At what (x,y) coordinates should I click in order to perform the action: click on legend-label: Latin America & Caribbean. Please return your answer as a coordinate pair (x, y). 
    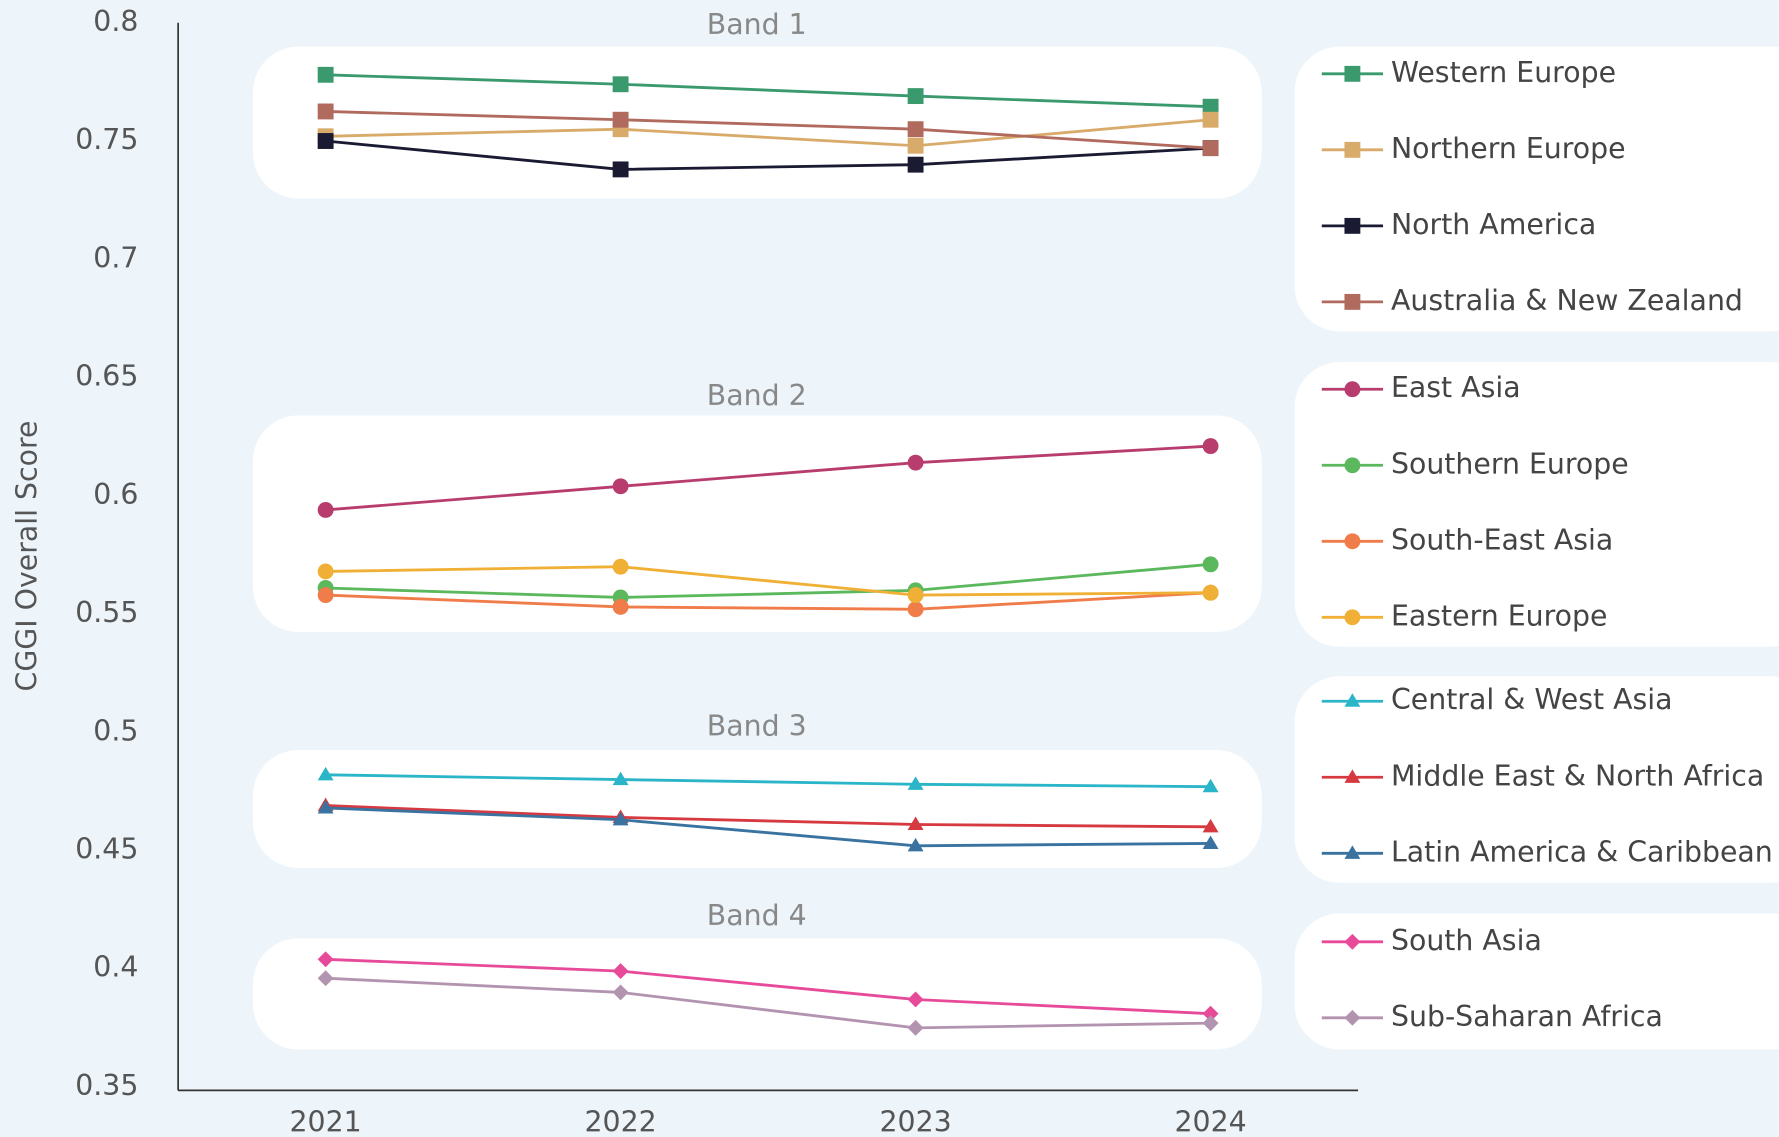
    Looking at the image, I should click on (1582, 851).